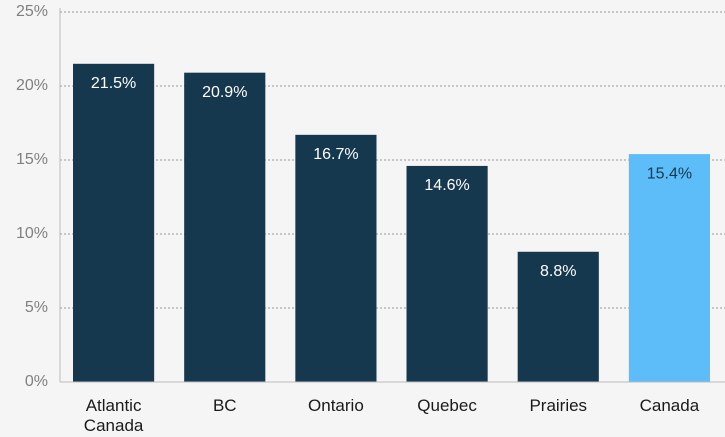 The image size is (725, 437). Describe the element at coordinates (224, 92) in the screenshot. I see `value-label: 20.9%` at that location.